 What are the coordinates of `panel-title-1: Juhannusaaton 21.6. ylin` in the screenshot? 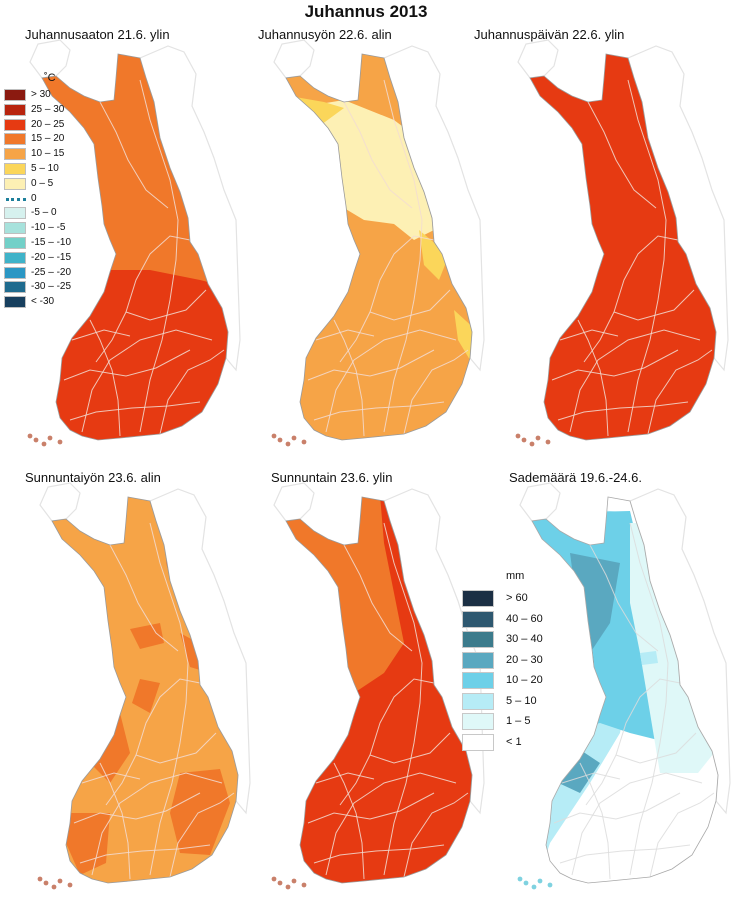 It's located at (97, 34).